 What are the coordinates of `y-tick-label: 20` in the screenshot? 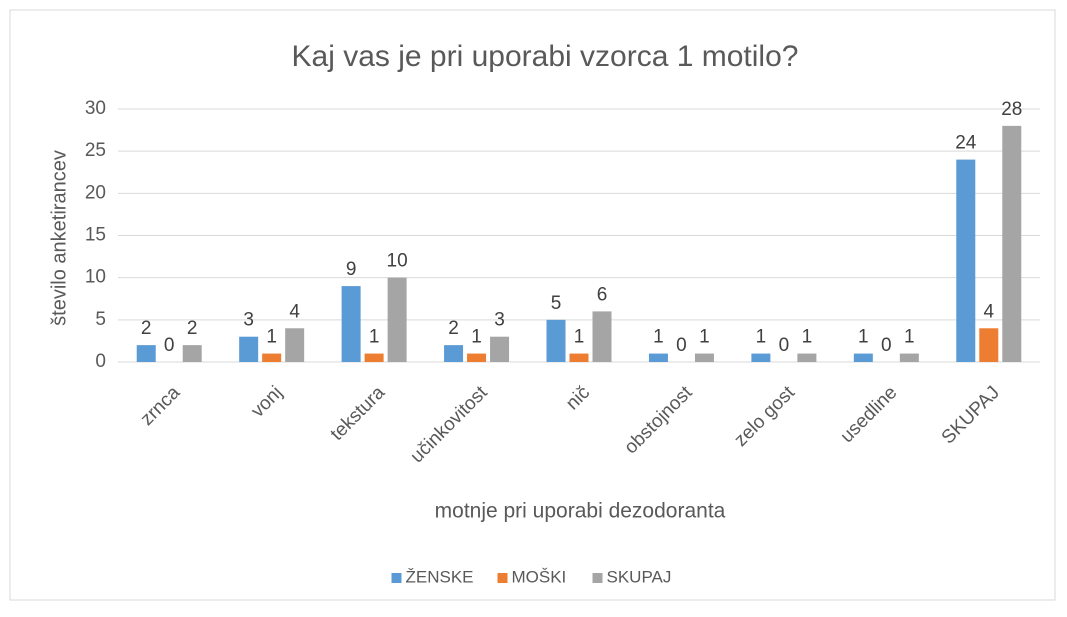 It's located at (95, 192).